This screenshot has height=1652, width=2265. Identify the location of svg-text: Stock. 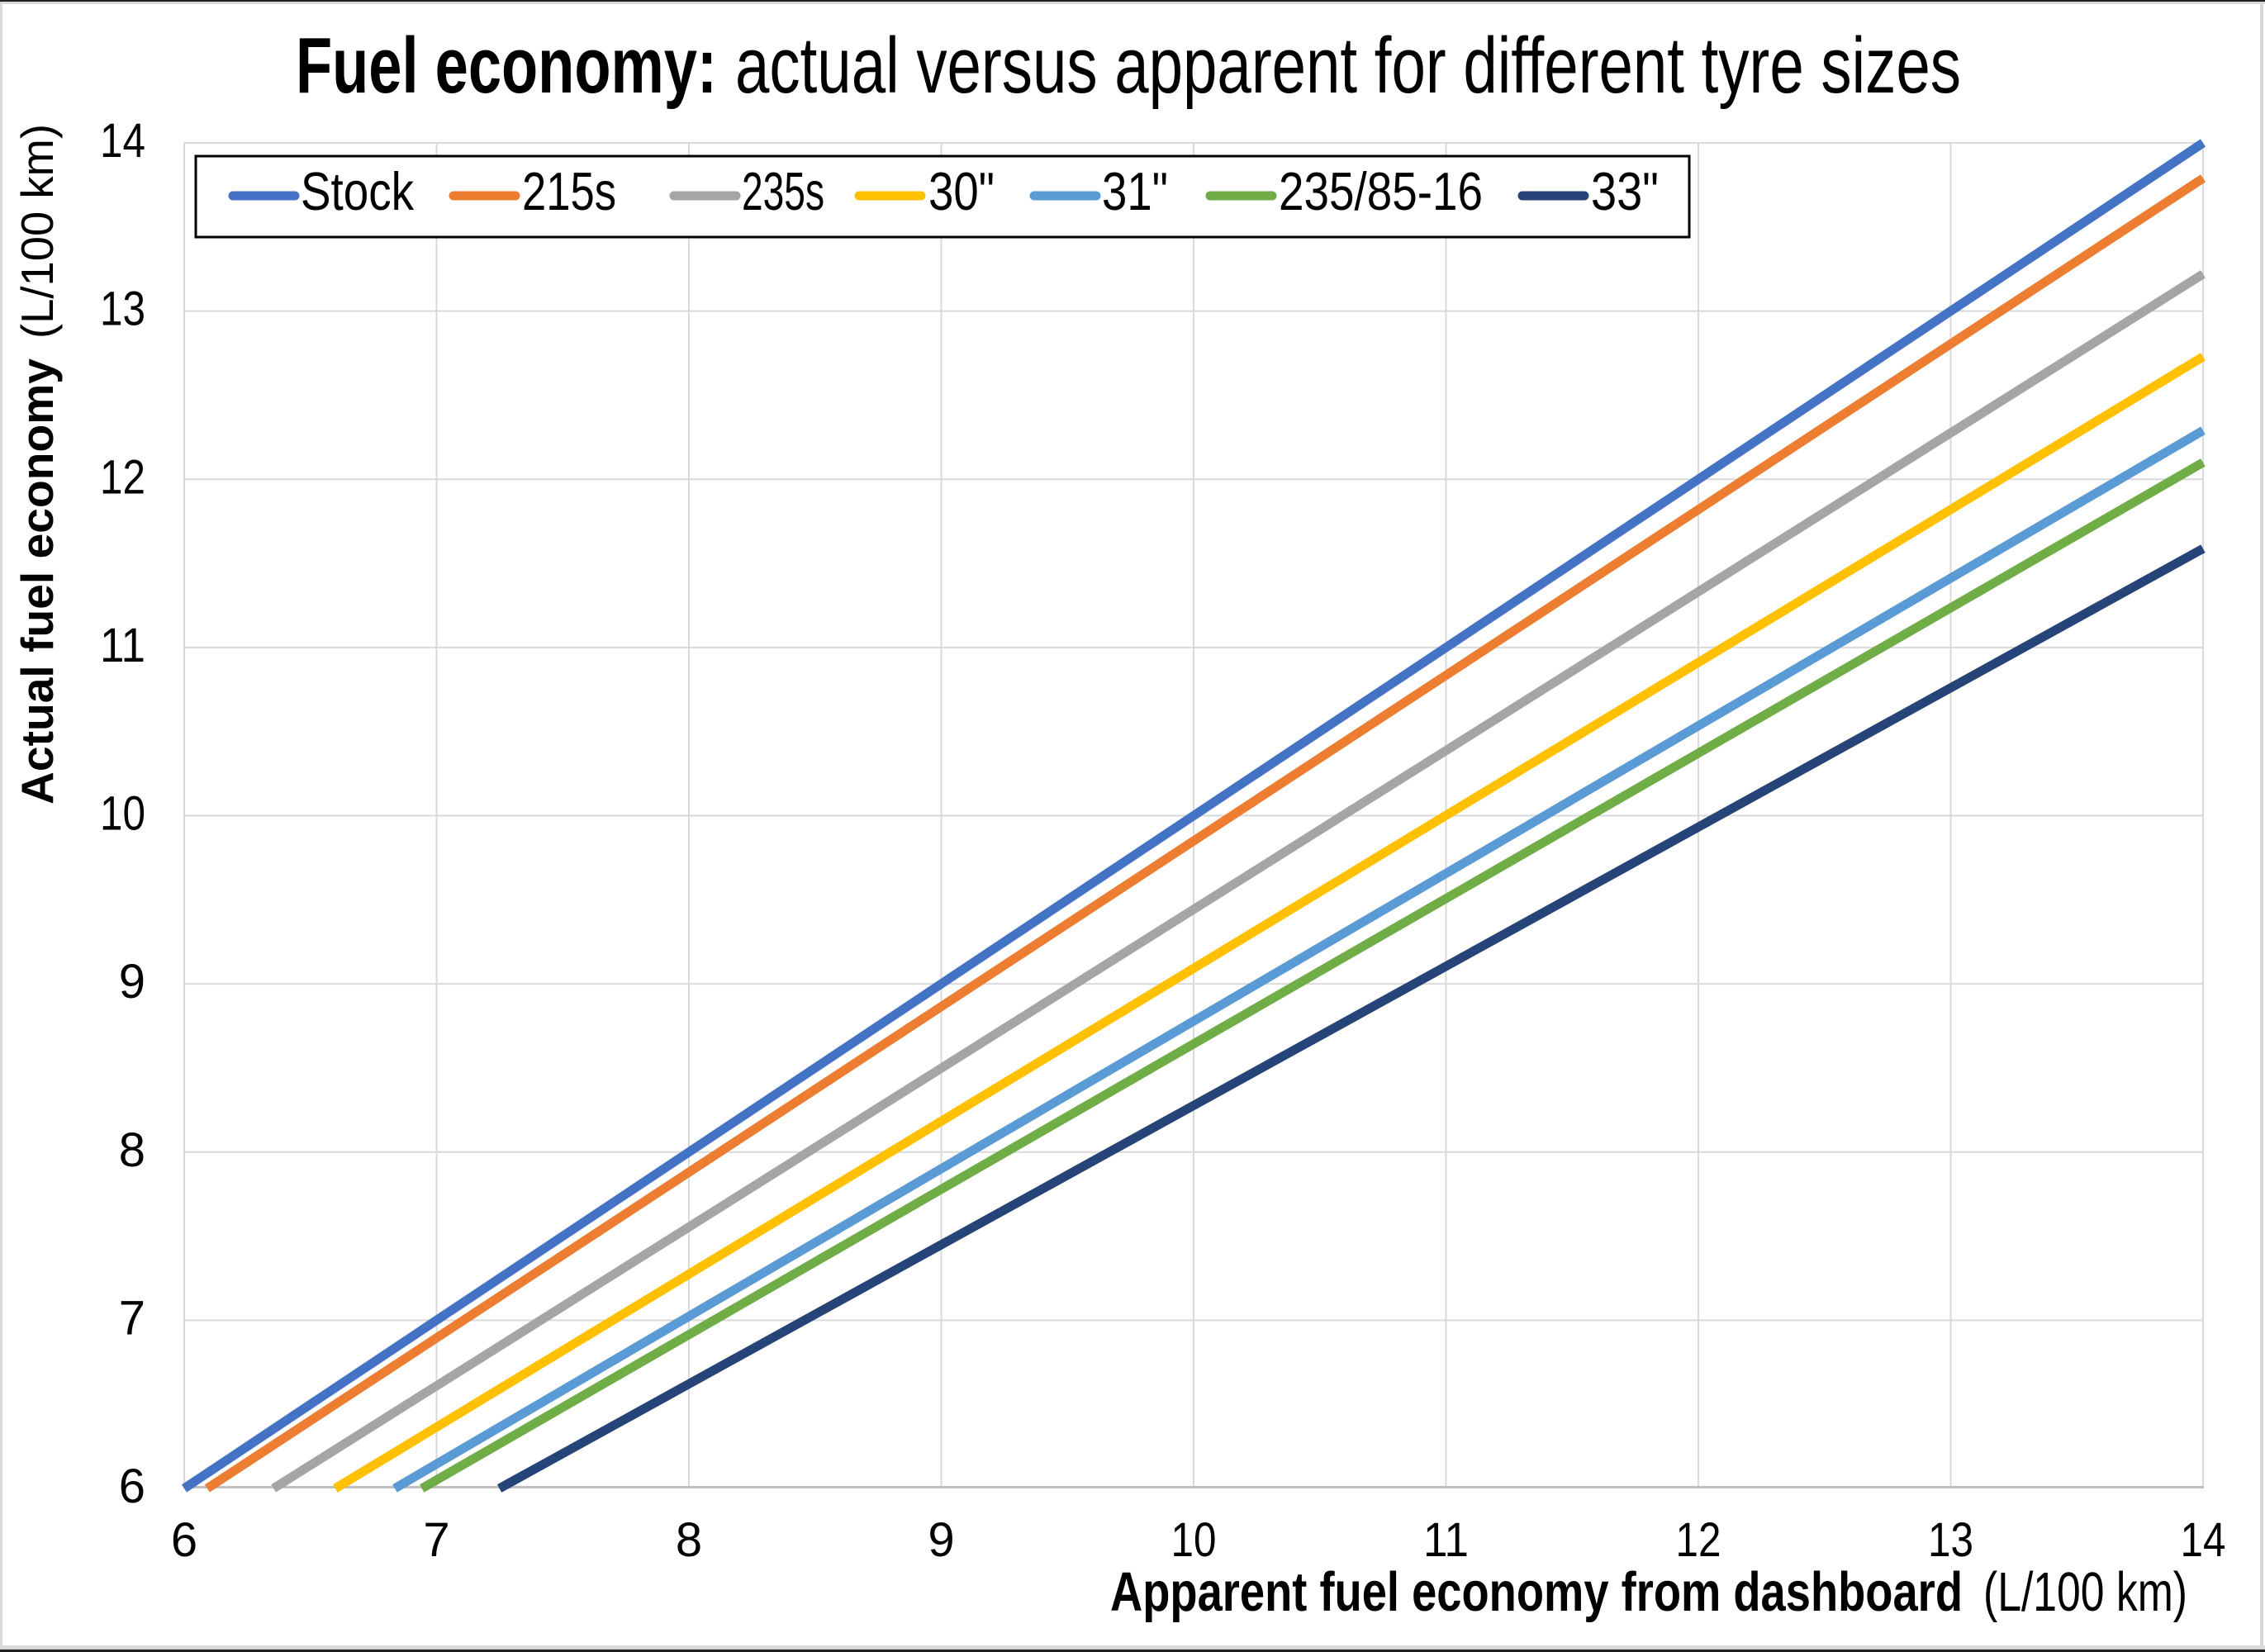
(357, 191).